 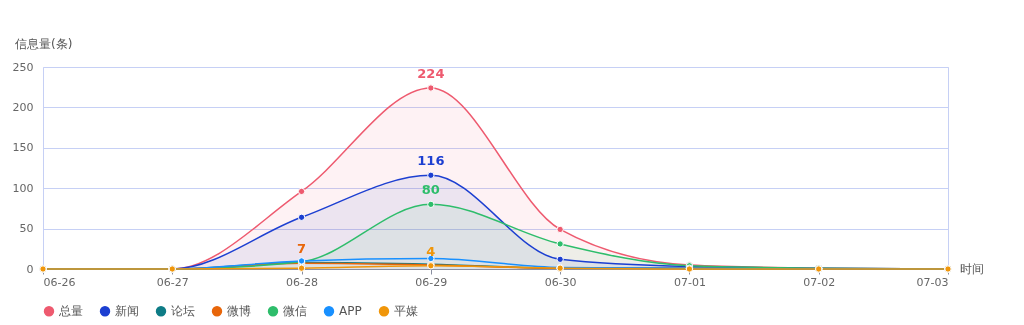 I want to click on x-tick-label: 07-03, so click(x=932, y=282).